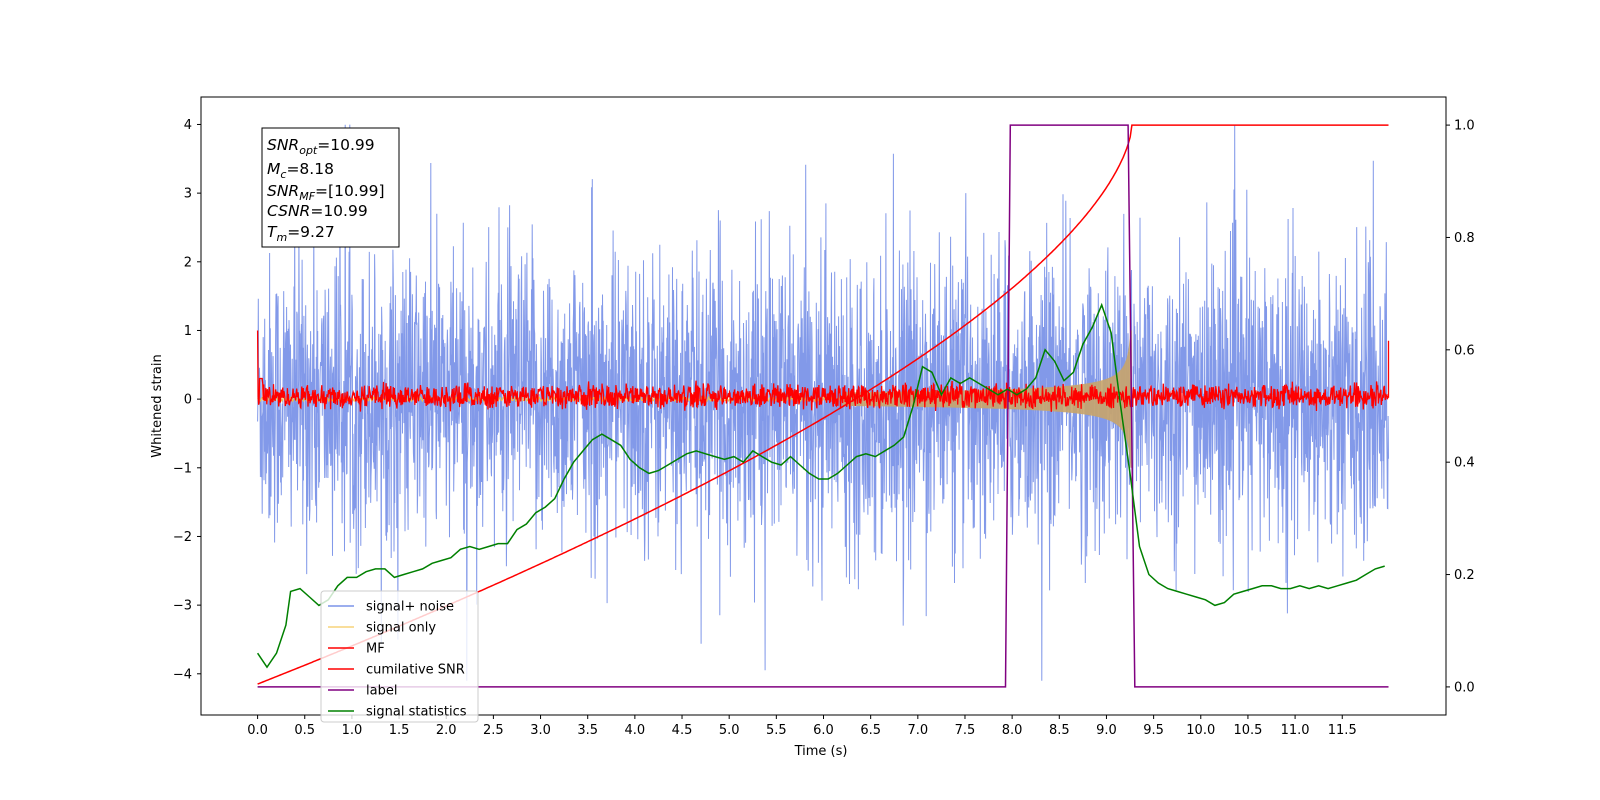 Image resolution: width=1600 pixels, height=800 pixels. Describe the element at coordinates (540, 730) in the screenshot. I see `x-tick-label: 3.0` at that location.